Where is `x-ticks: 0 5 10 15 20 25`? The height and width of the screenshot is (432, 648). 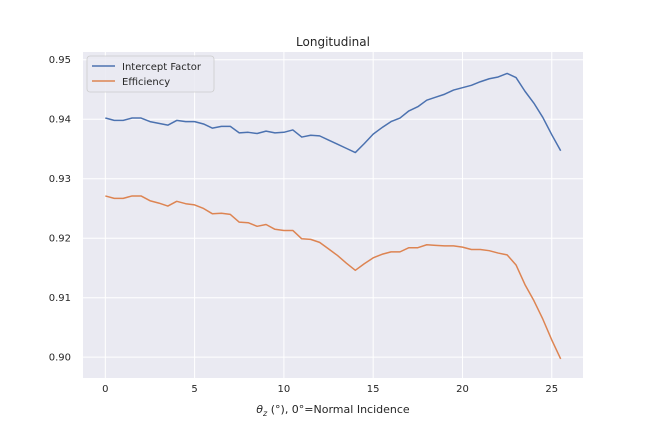 x-ticks: 0 5 10 15 20 25 is located at coordinates (330, 389).